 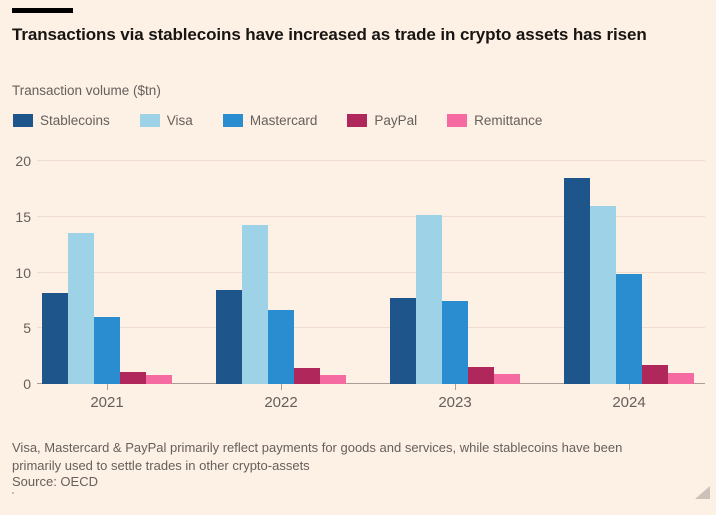 I want to click on bar-group-2024, so click(x=629, y=281).